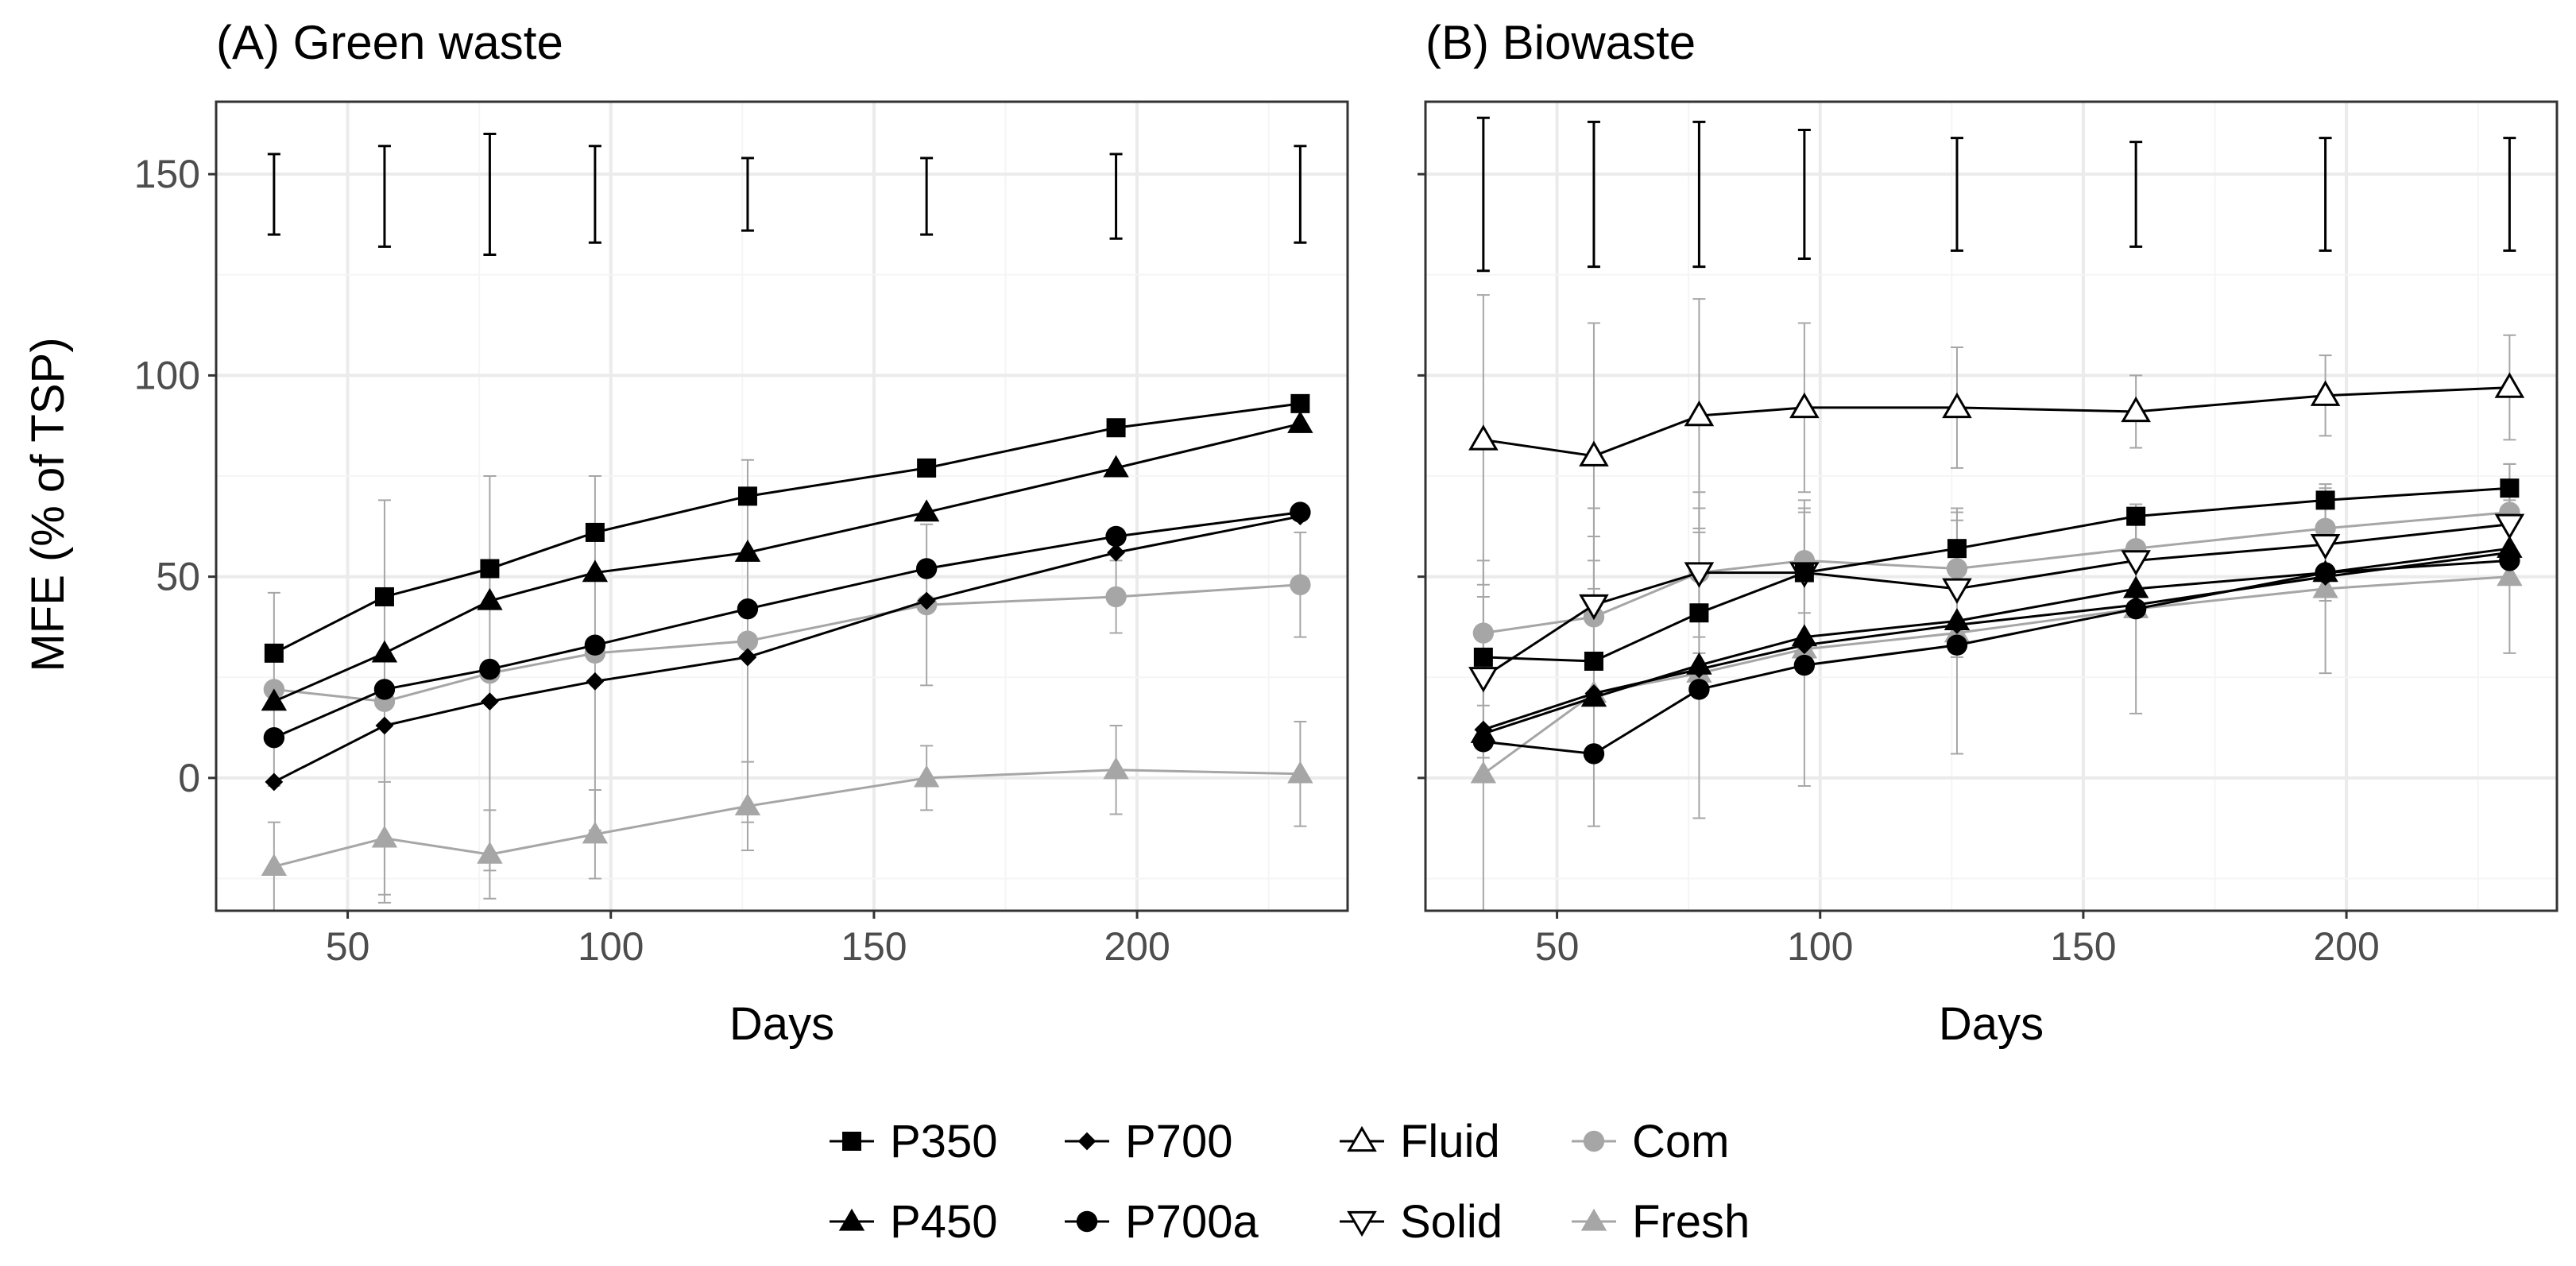  I want to click on y-tick-label: 50, so click(178, 577).